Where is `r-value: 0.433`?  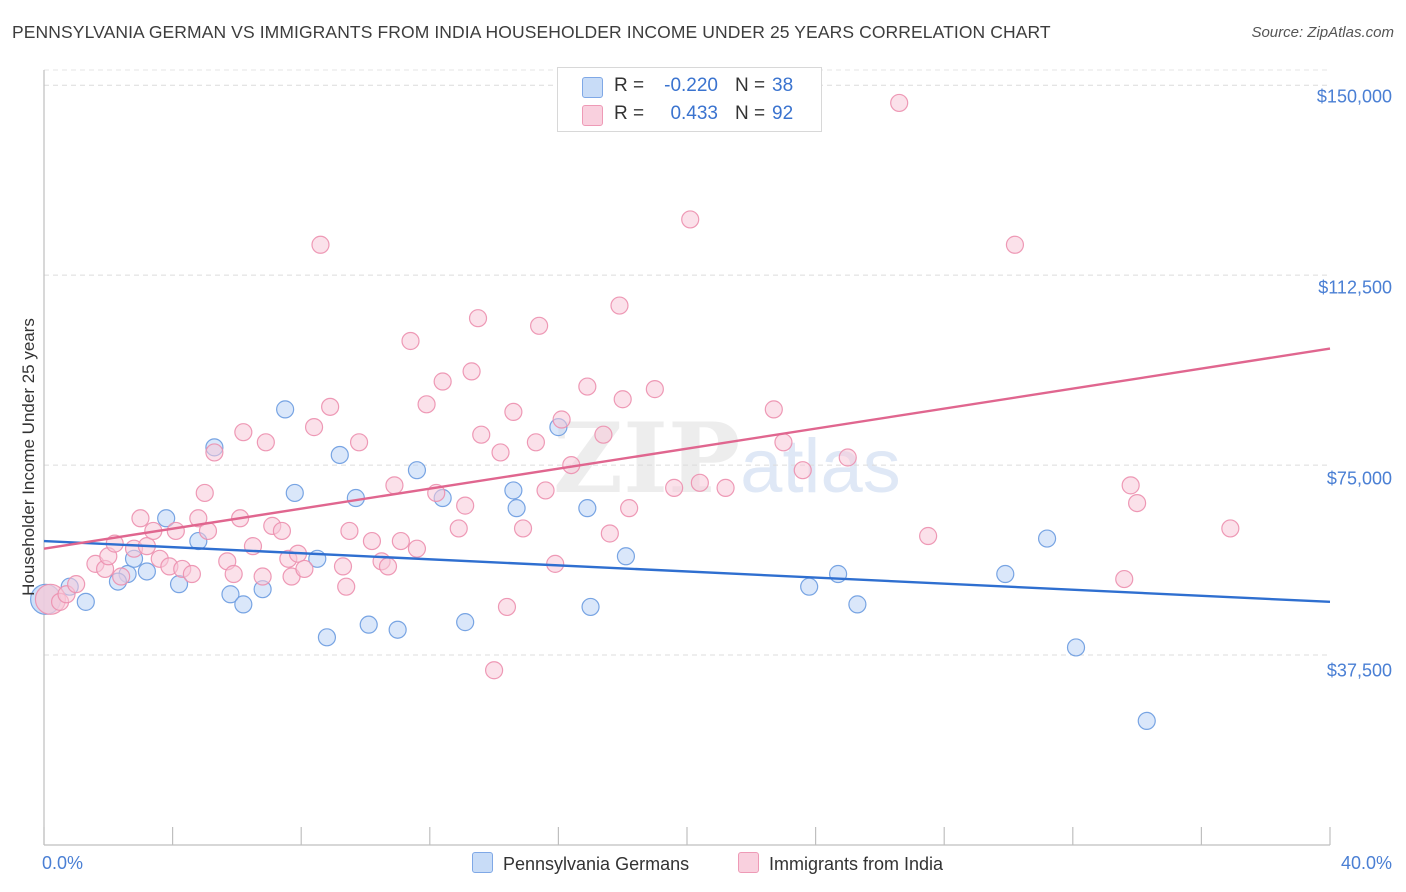 r-value: 0.433 is located at coordinates (694, 113).